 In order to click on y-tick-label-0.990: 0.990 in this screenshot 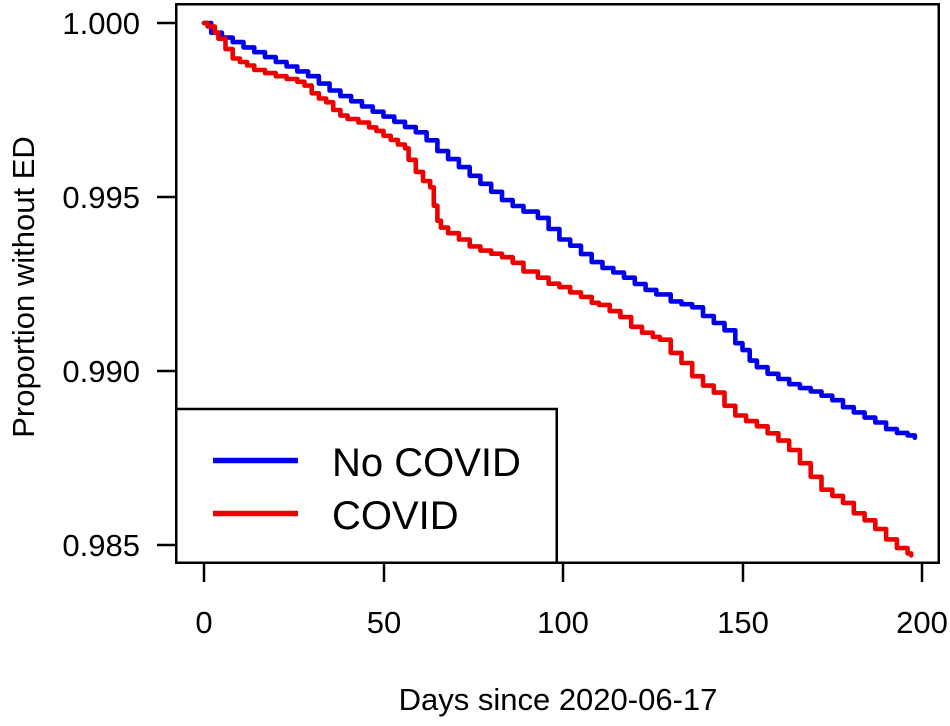, I will do `click(101, 371)`.